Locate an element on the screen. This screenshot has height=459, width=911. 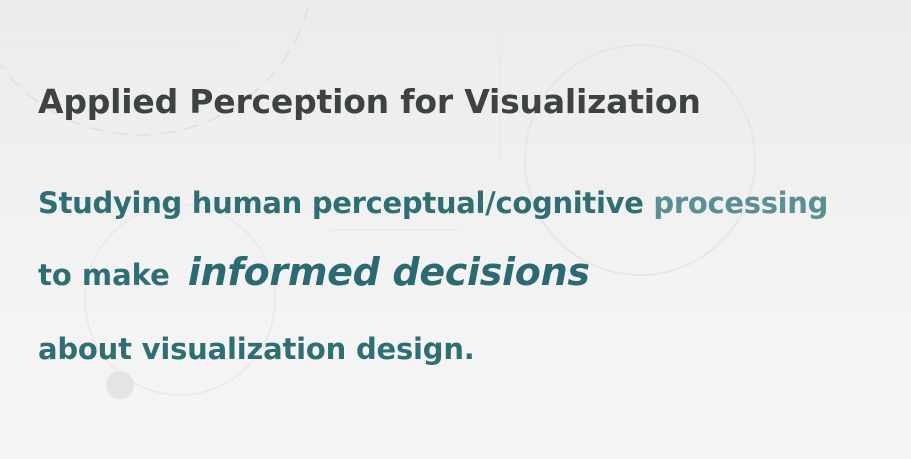
body-line-3: about visualization design. is located at coordinates (256, 349).